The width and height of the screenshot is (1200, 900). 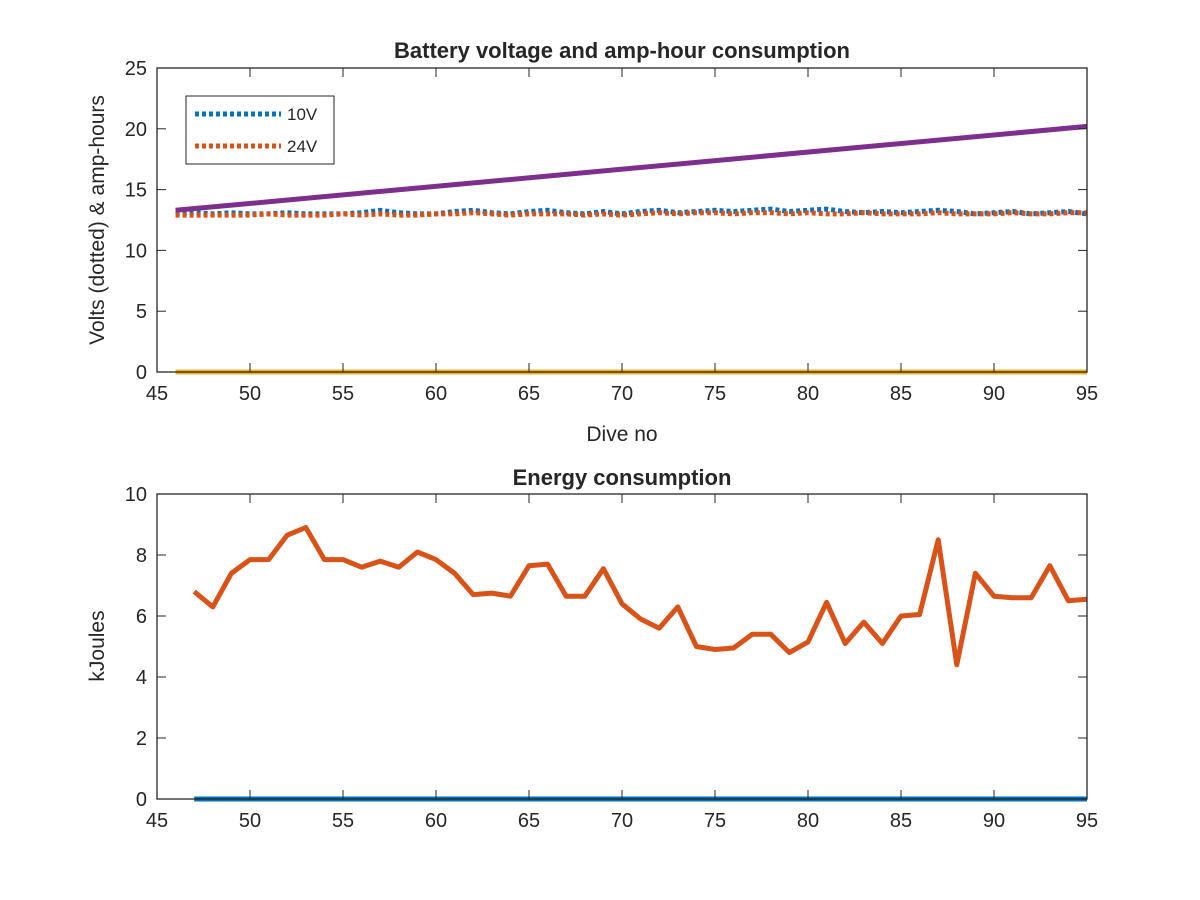 I want to click on voltage-y-axis-label: Volts (dotted) & amp-hours, so click(x=97, y=220).